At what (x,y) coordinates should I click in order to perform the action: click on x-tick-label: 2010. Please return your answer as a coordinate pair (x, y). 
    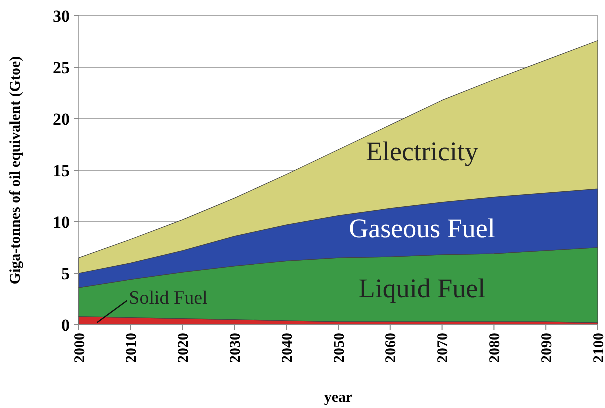
    Looking at the image, I should click on (132, 348).